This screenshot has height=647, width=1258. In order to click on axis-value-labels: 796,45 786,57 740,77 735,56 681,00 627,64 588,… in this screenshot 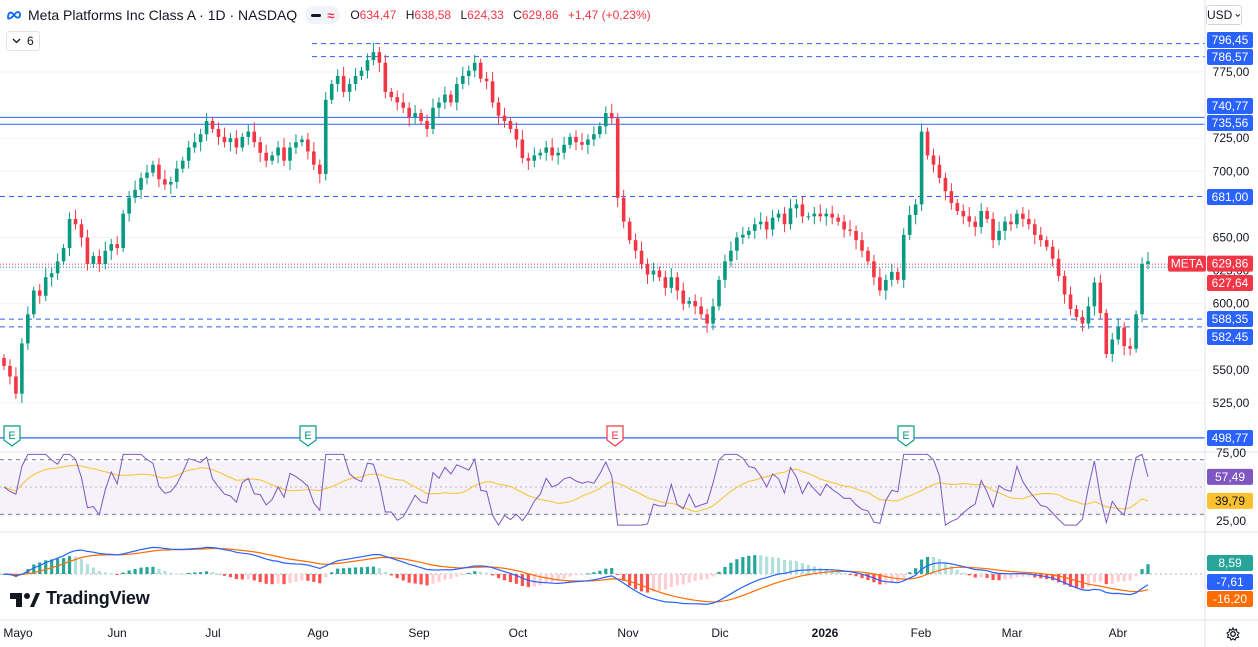, I will do `click(1210, 319)`.